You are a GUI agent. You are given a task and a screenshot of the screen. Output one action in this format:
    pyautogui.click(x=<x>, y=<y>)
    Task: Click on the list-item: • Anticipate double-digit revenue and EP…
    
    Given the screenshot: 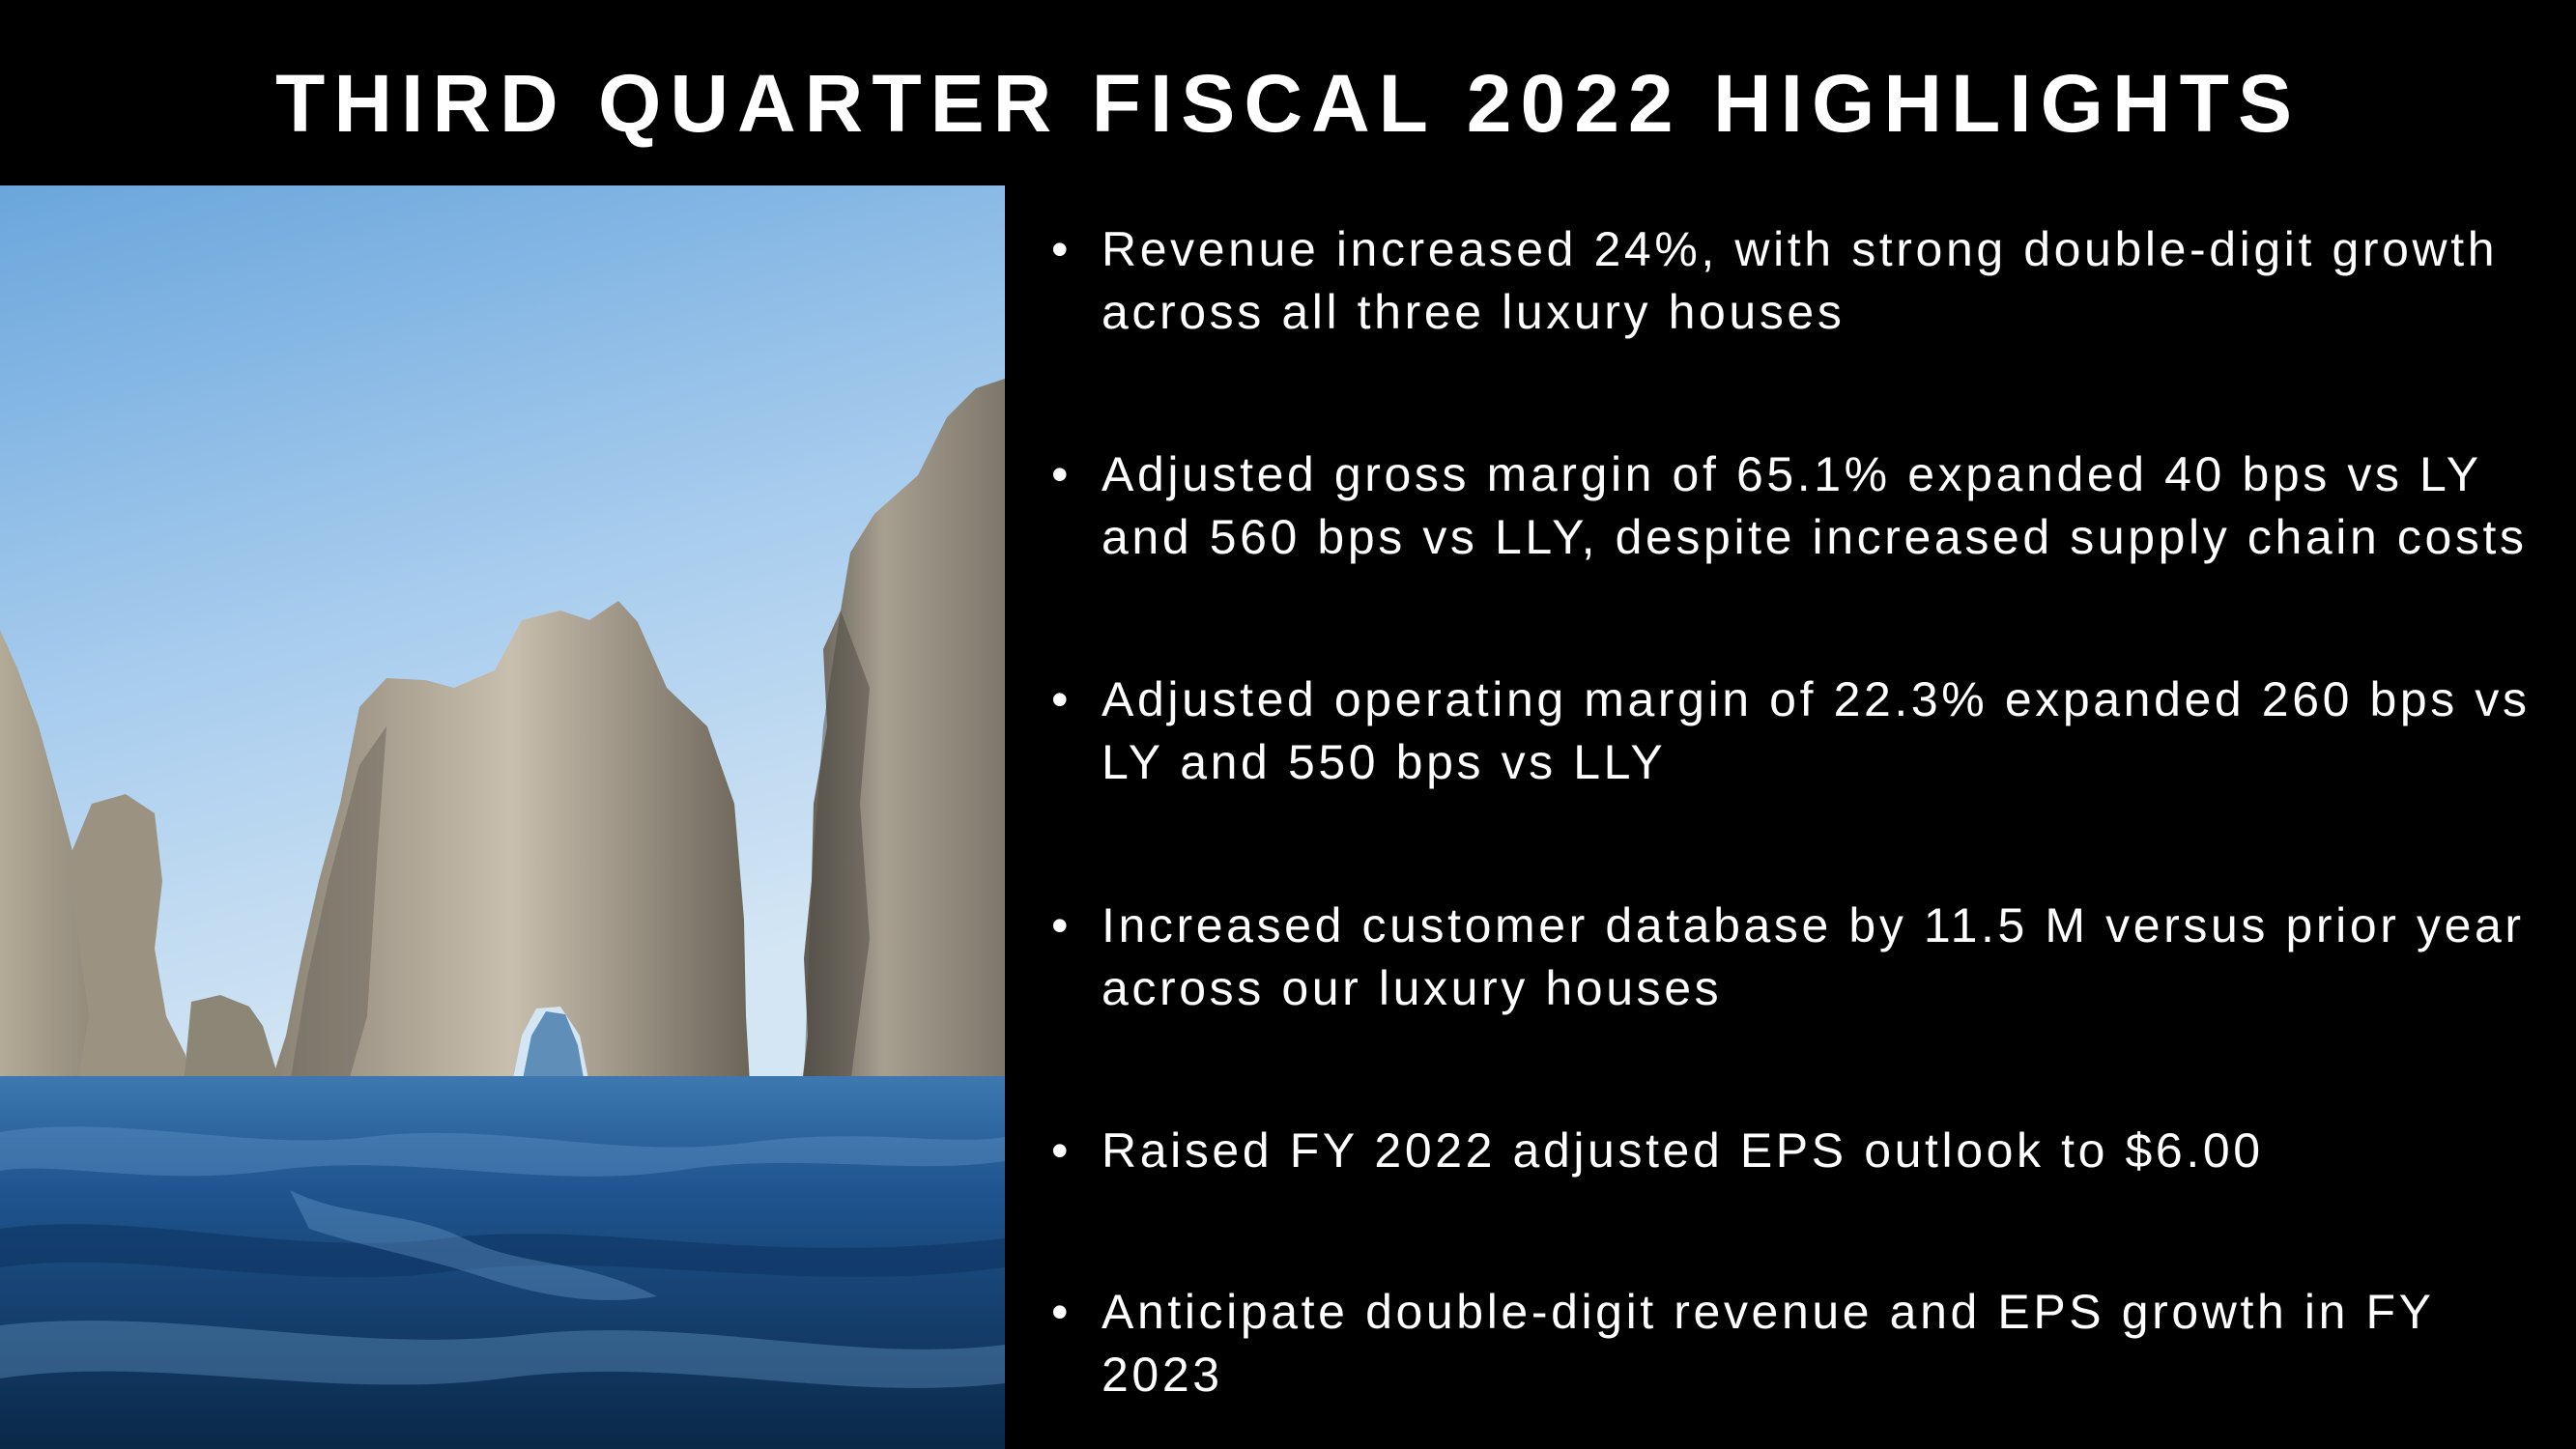 What is the action you would take?
    pyautogui.click(x=1805, y=1343)
    